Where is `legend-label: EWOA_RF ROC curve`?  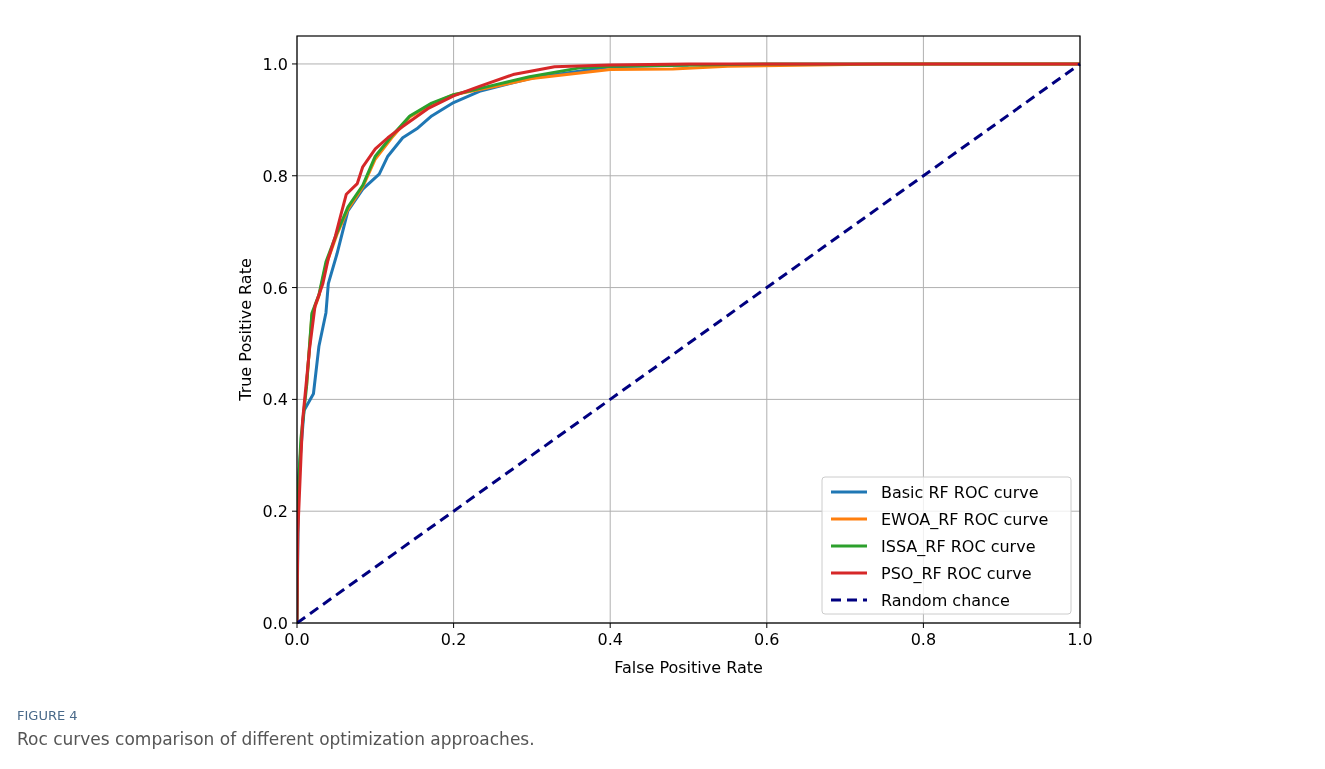
legend-label: EWOA_RF ROC curve is located at coordinates (965, 520).